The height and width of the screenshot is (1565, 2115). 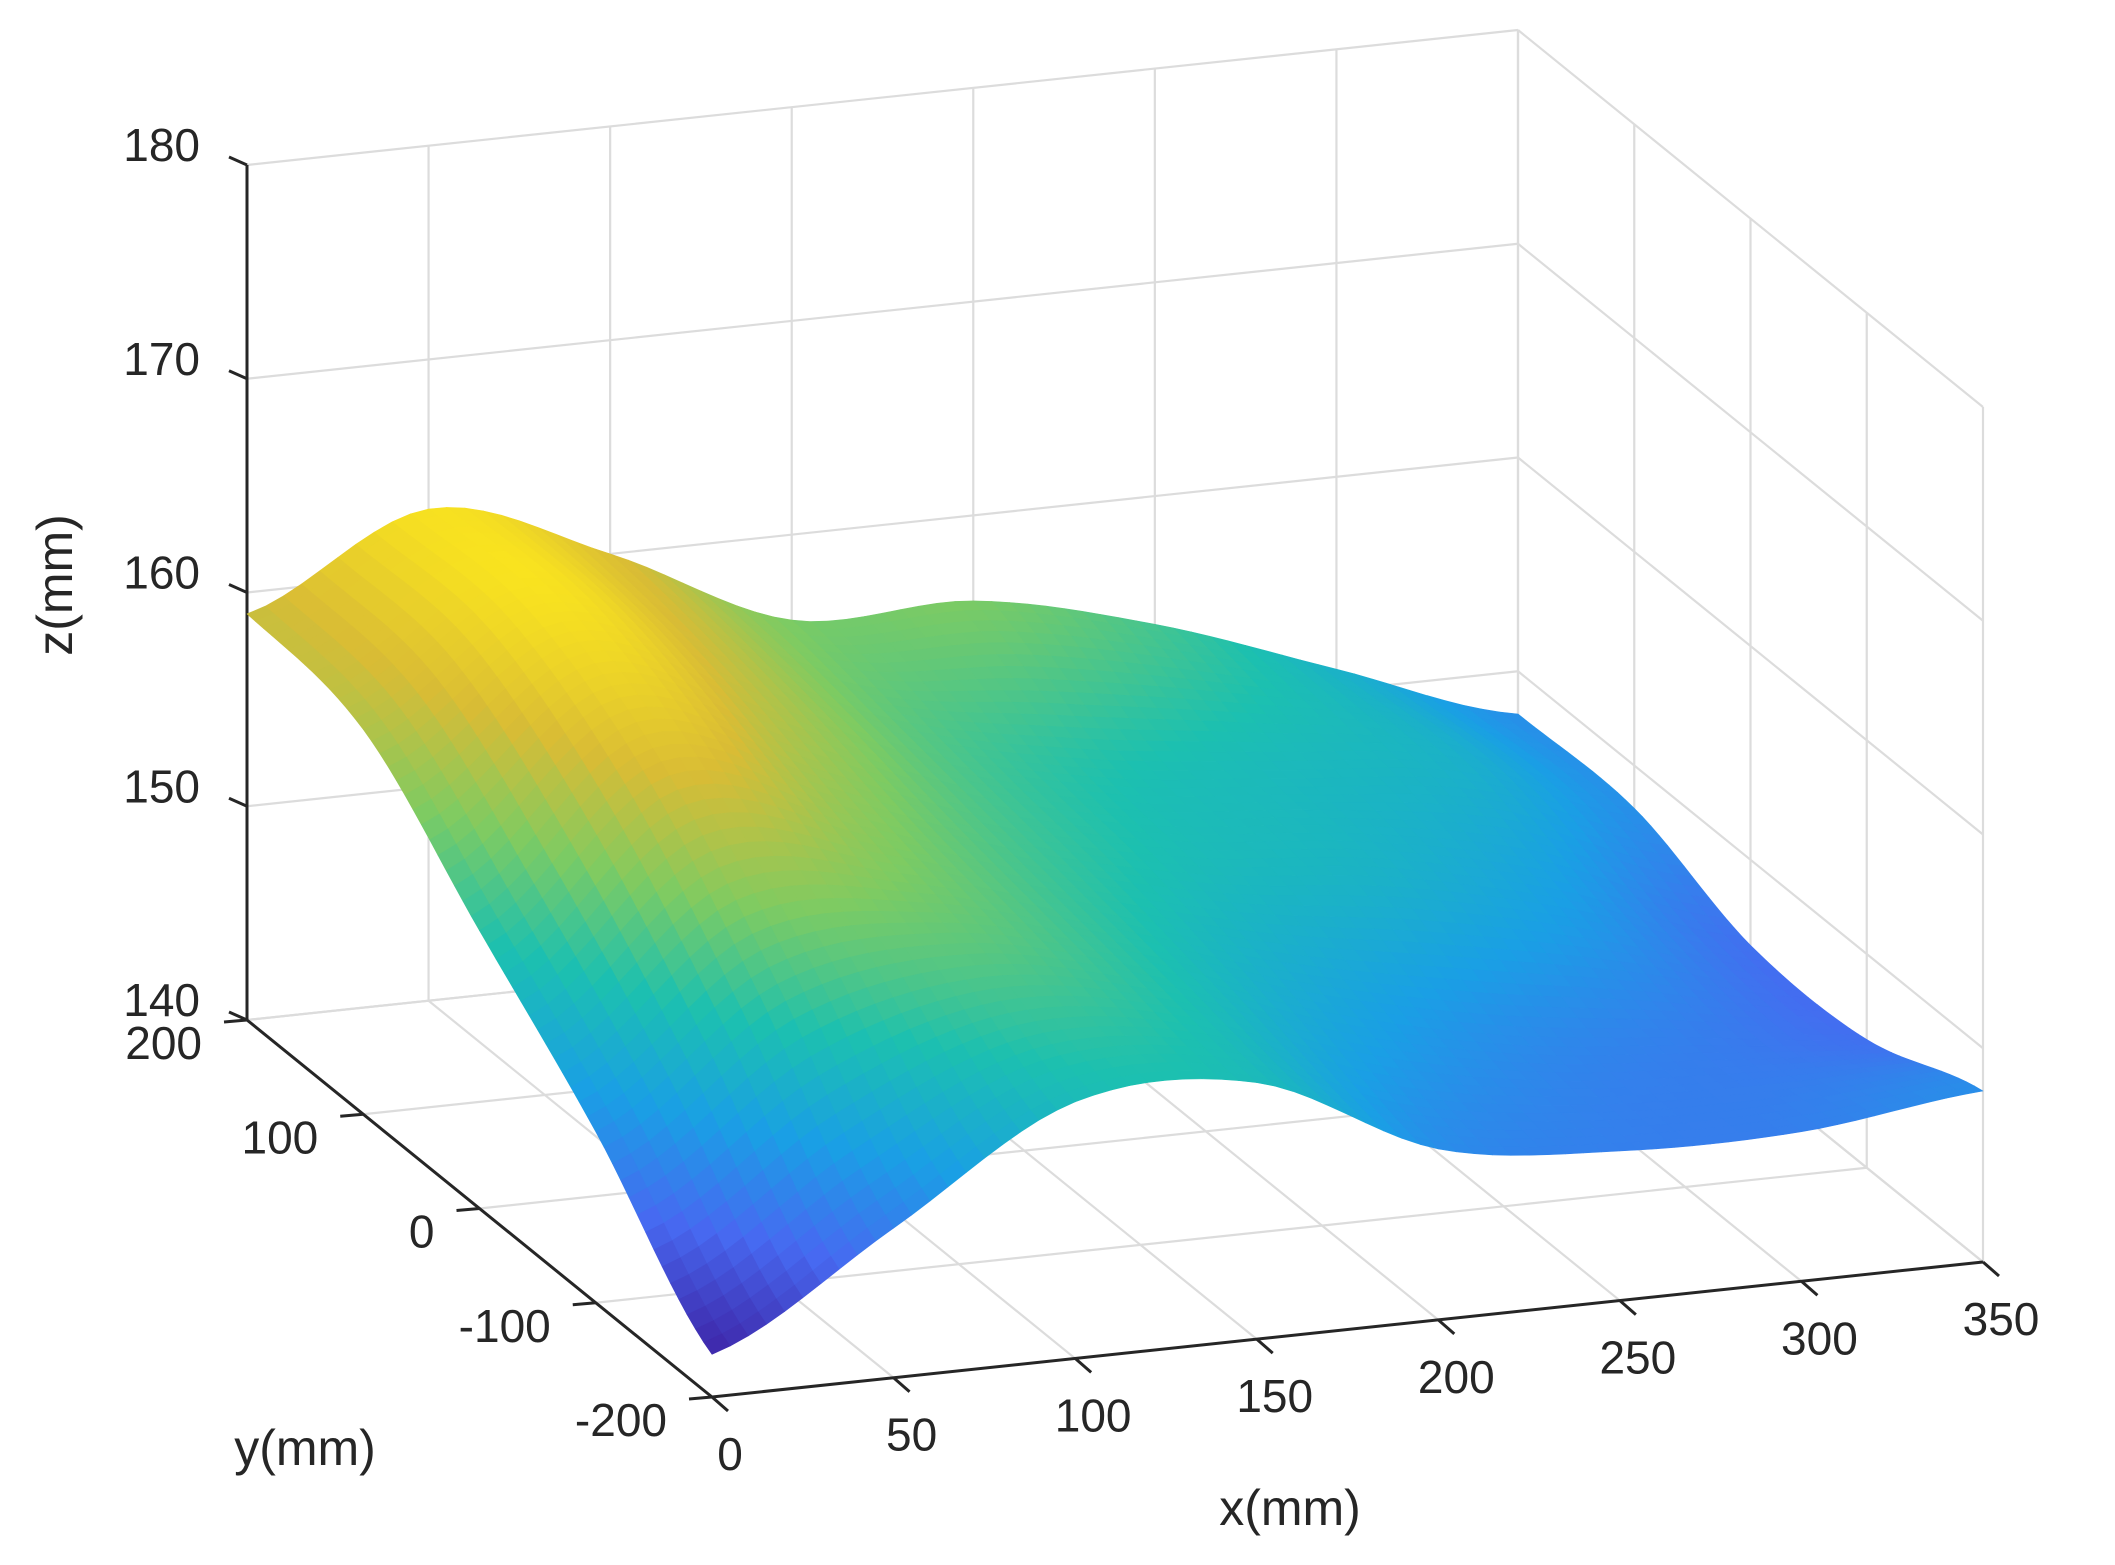 What do you see at coordinates (911, 1435) in the screenshot?
I see `x-tick-label: 50` at bounding box center [911, 1435].